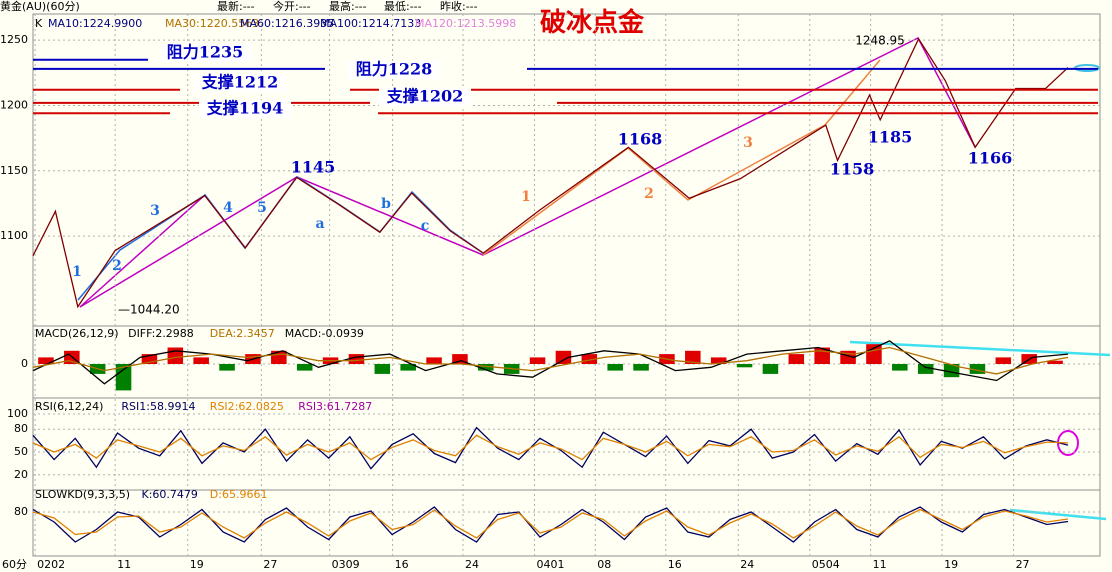 This screenshot has width=1112, height=572. What do you see at coordinates (82, 494) in the screenshot?
I see `panel-name: SLOWKD(9,3,3,5)` at bounding box center [82, 494].